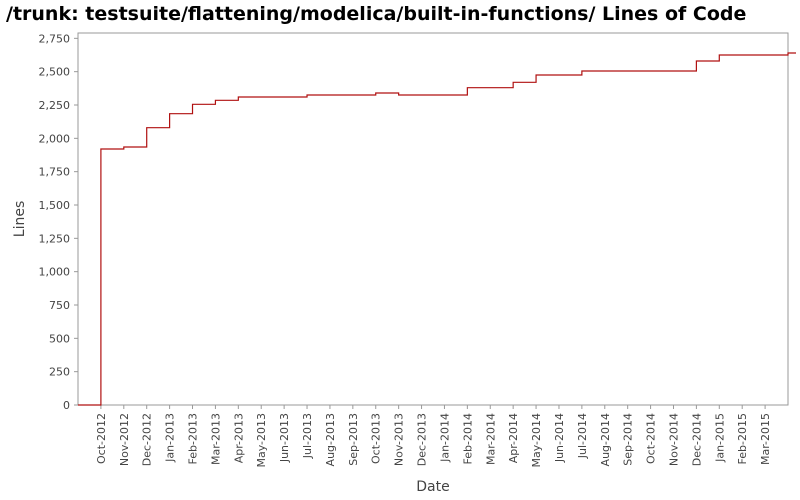 The height and width of the screenshot is (500, 800). Describe the element at coordinates (193, 438) in the screenshot. I see `x-tick-label: Feb-2013` at that location.